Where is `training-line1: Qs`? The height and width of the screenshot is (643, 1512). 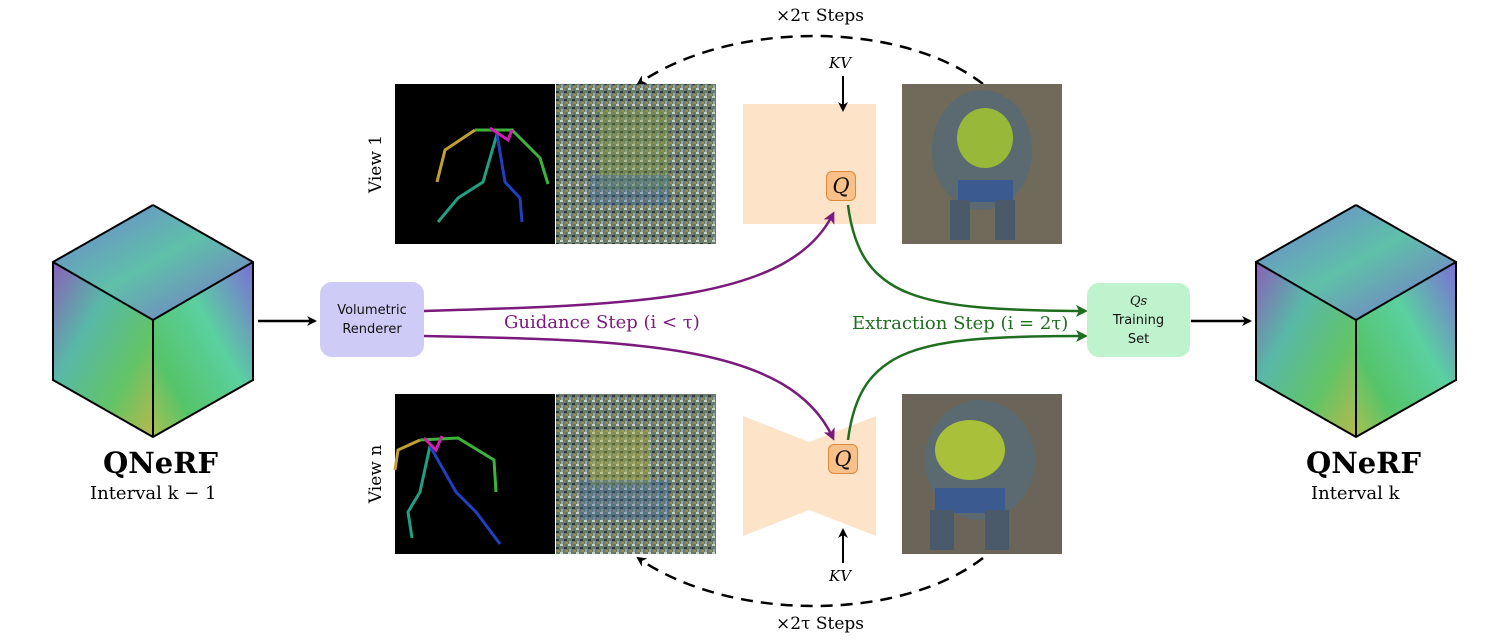
training-line1: Qs is located at coordinates (1138, 301).